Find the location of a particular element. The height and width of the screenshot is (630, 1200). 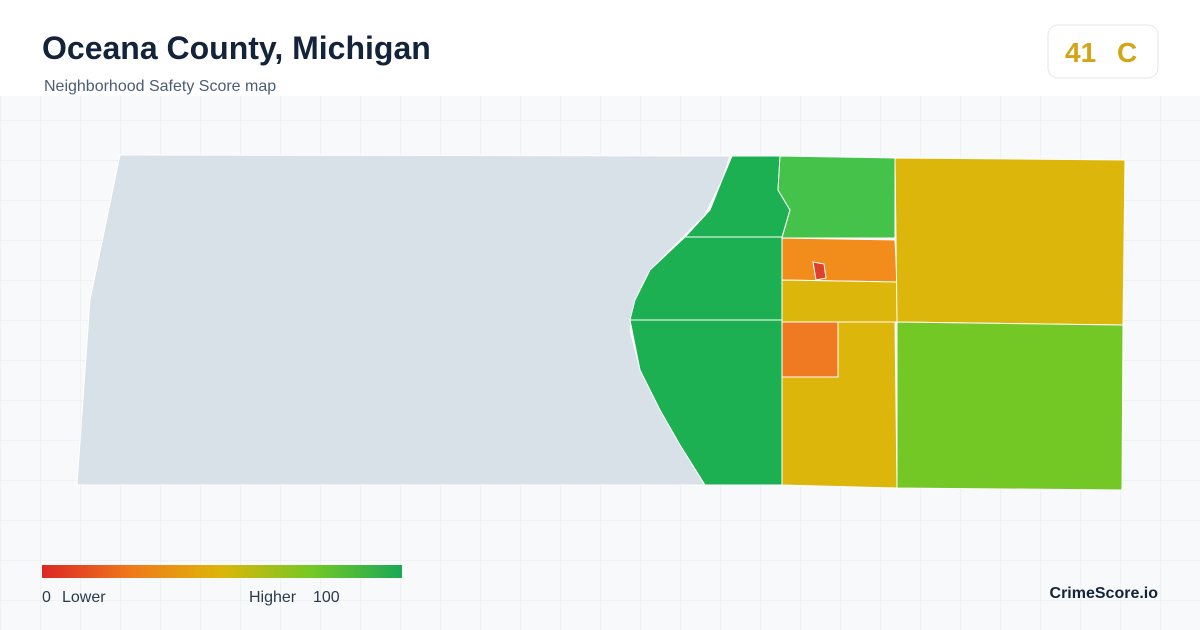

subtitle: Neighborhood Safety Score map is located at coordinates (160, 86).